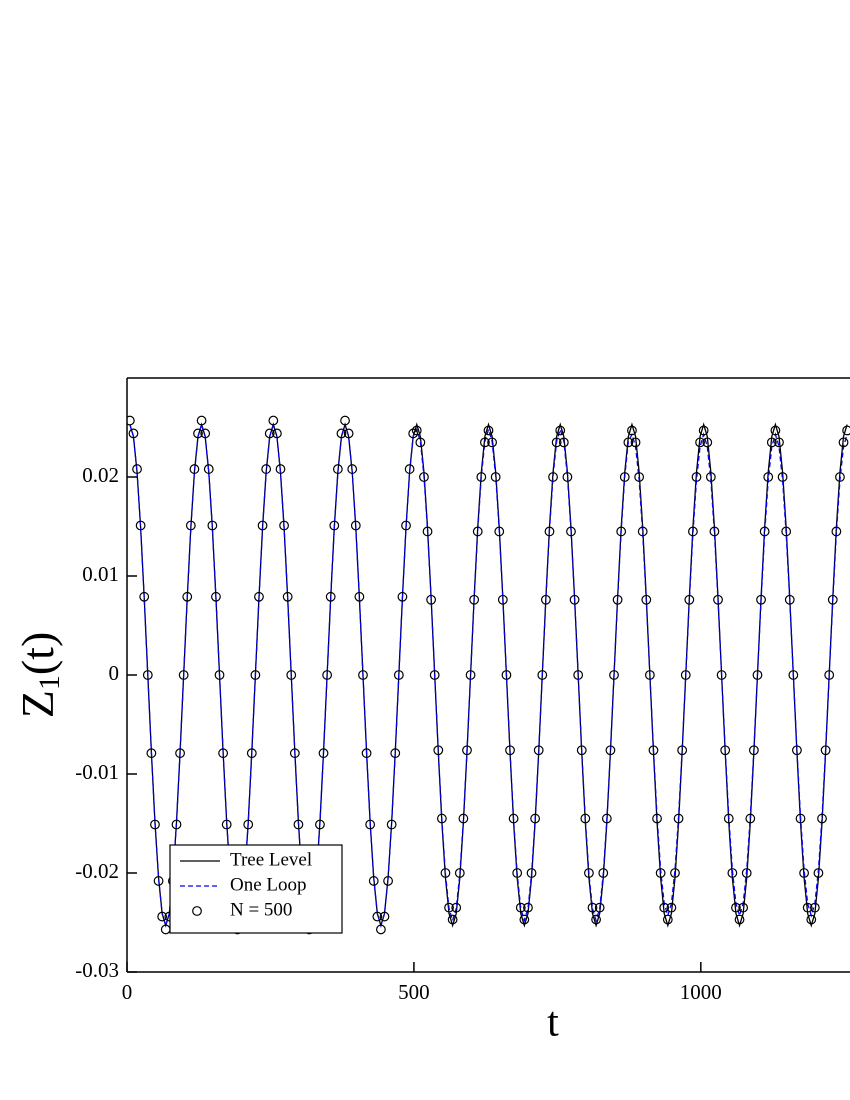 This screenshot has width=850, height=1100. I want to click on y-tick-label: 0.01, so click(100, 574).